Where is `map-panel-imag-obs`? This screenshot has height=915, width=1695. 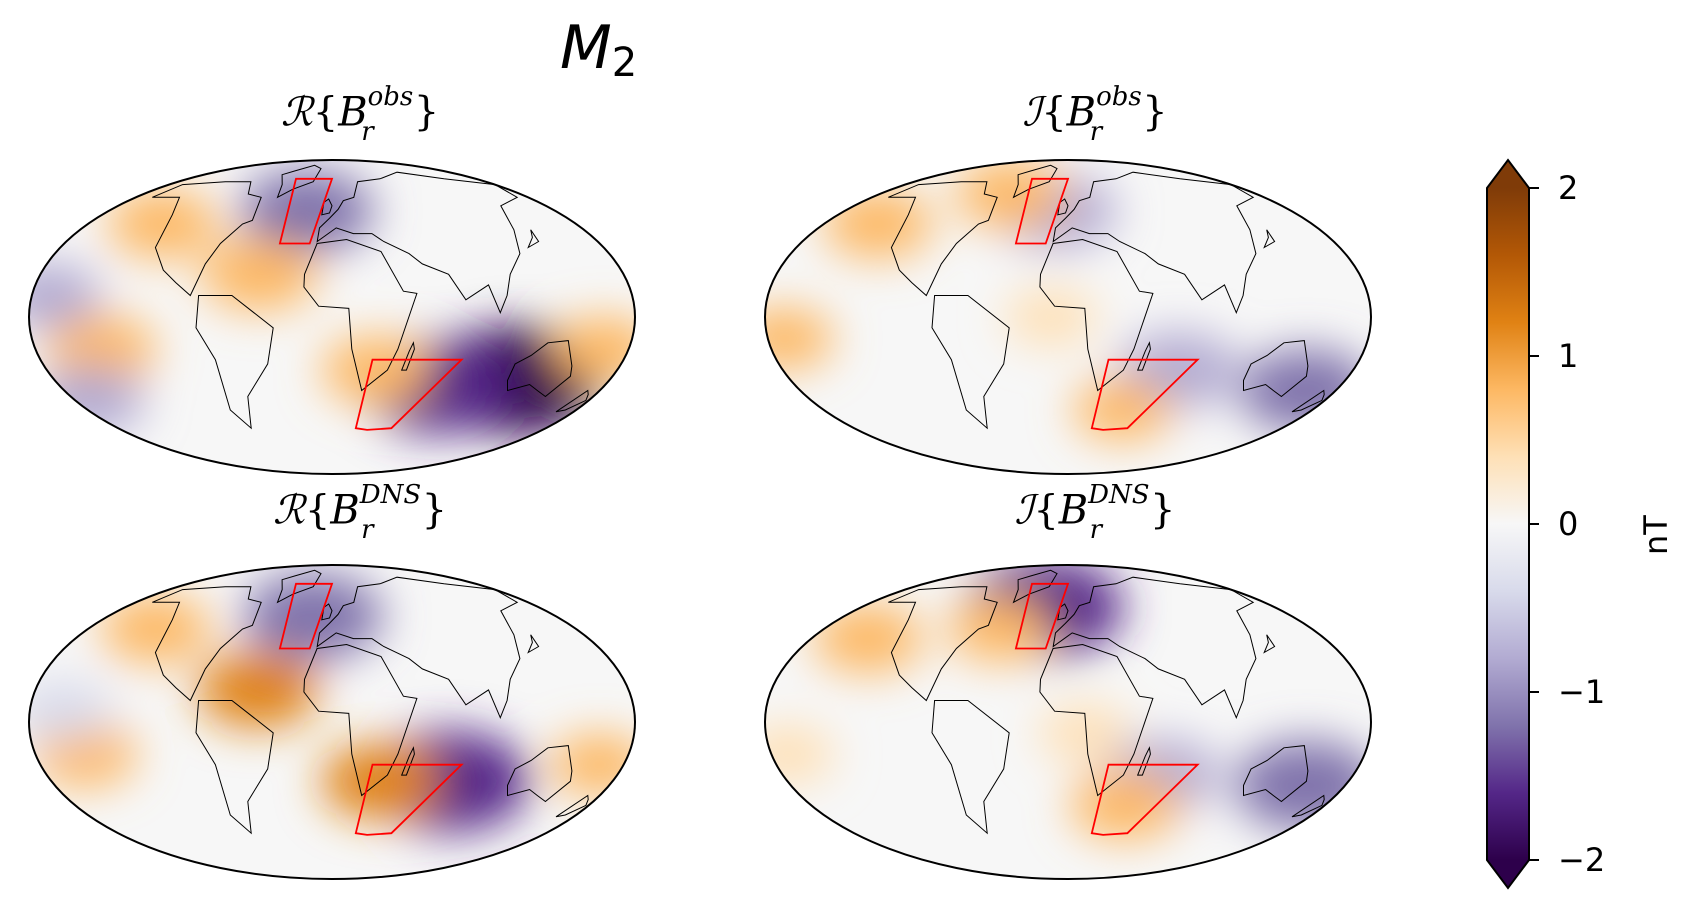
map-panel-imag-obs is located at coordinates (1068, 317).